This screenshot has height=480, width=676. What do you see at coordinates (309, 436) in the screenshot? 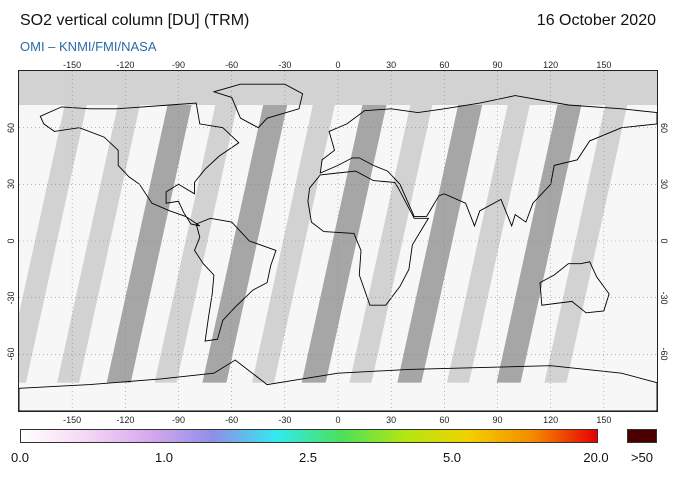
I see `color-scale-bar` at bounding box center [309, 436].